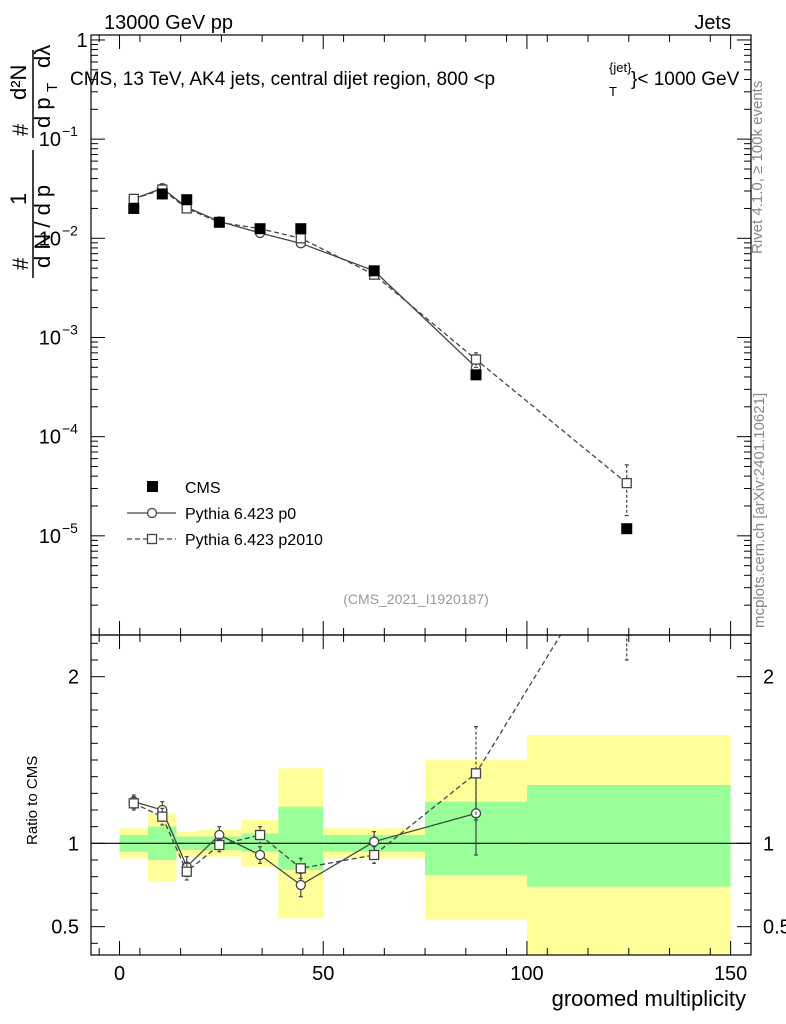 The width and height of the screenshot is (786, 1024). What do you see at coordinates (50, 239) in the screenshot?
I see `main-y-tick-label-2: 10` at bounding box center [50, 239].